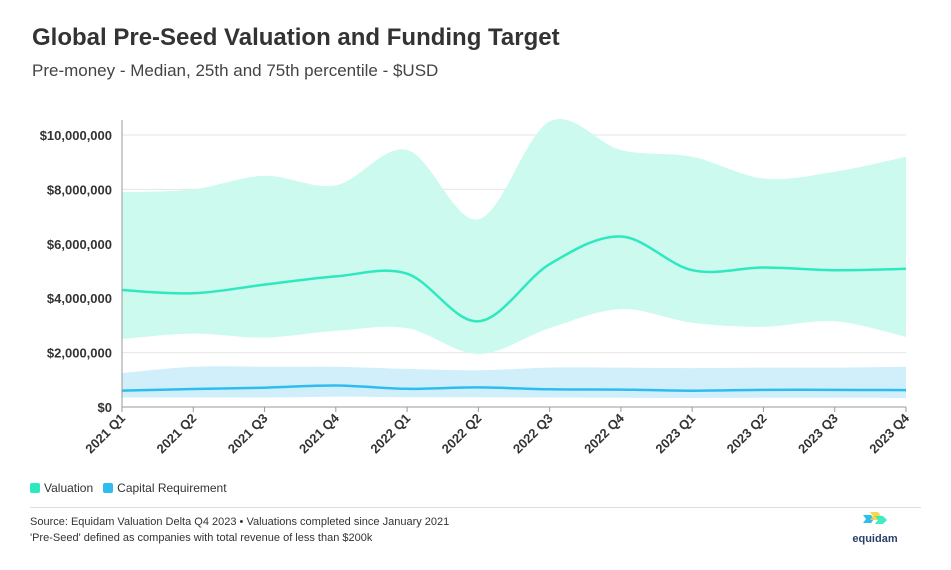  I want to click on y-tick-label: $0, so click(105, 407).